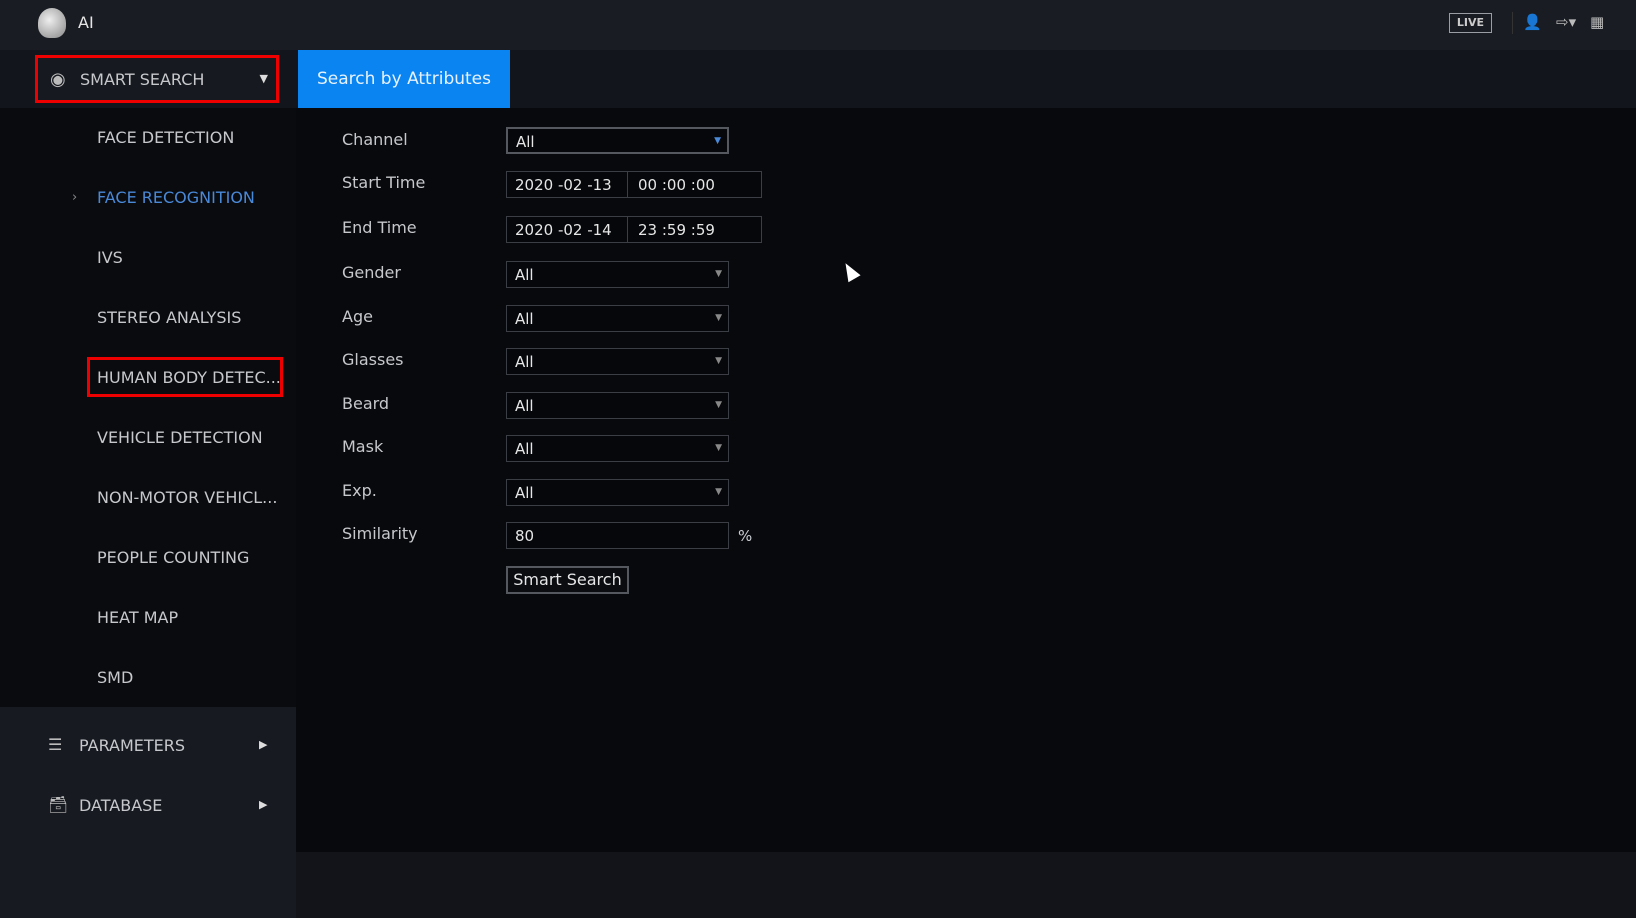 The width and height of the screenshot is (1636, 918). Describe the element at coordinates (359, 490) in the screenshot. I see `exp-label: Exp.` at that location.